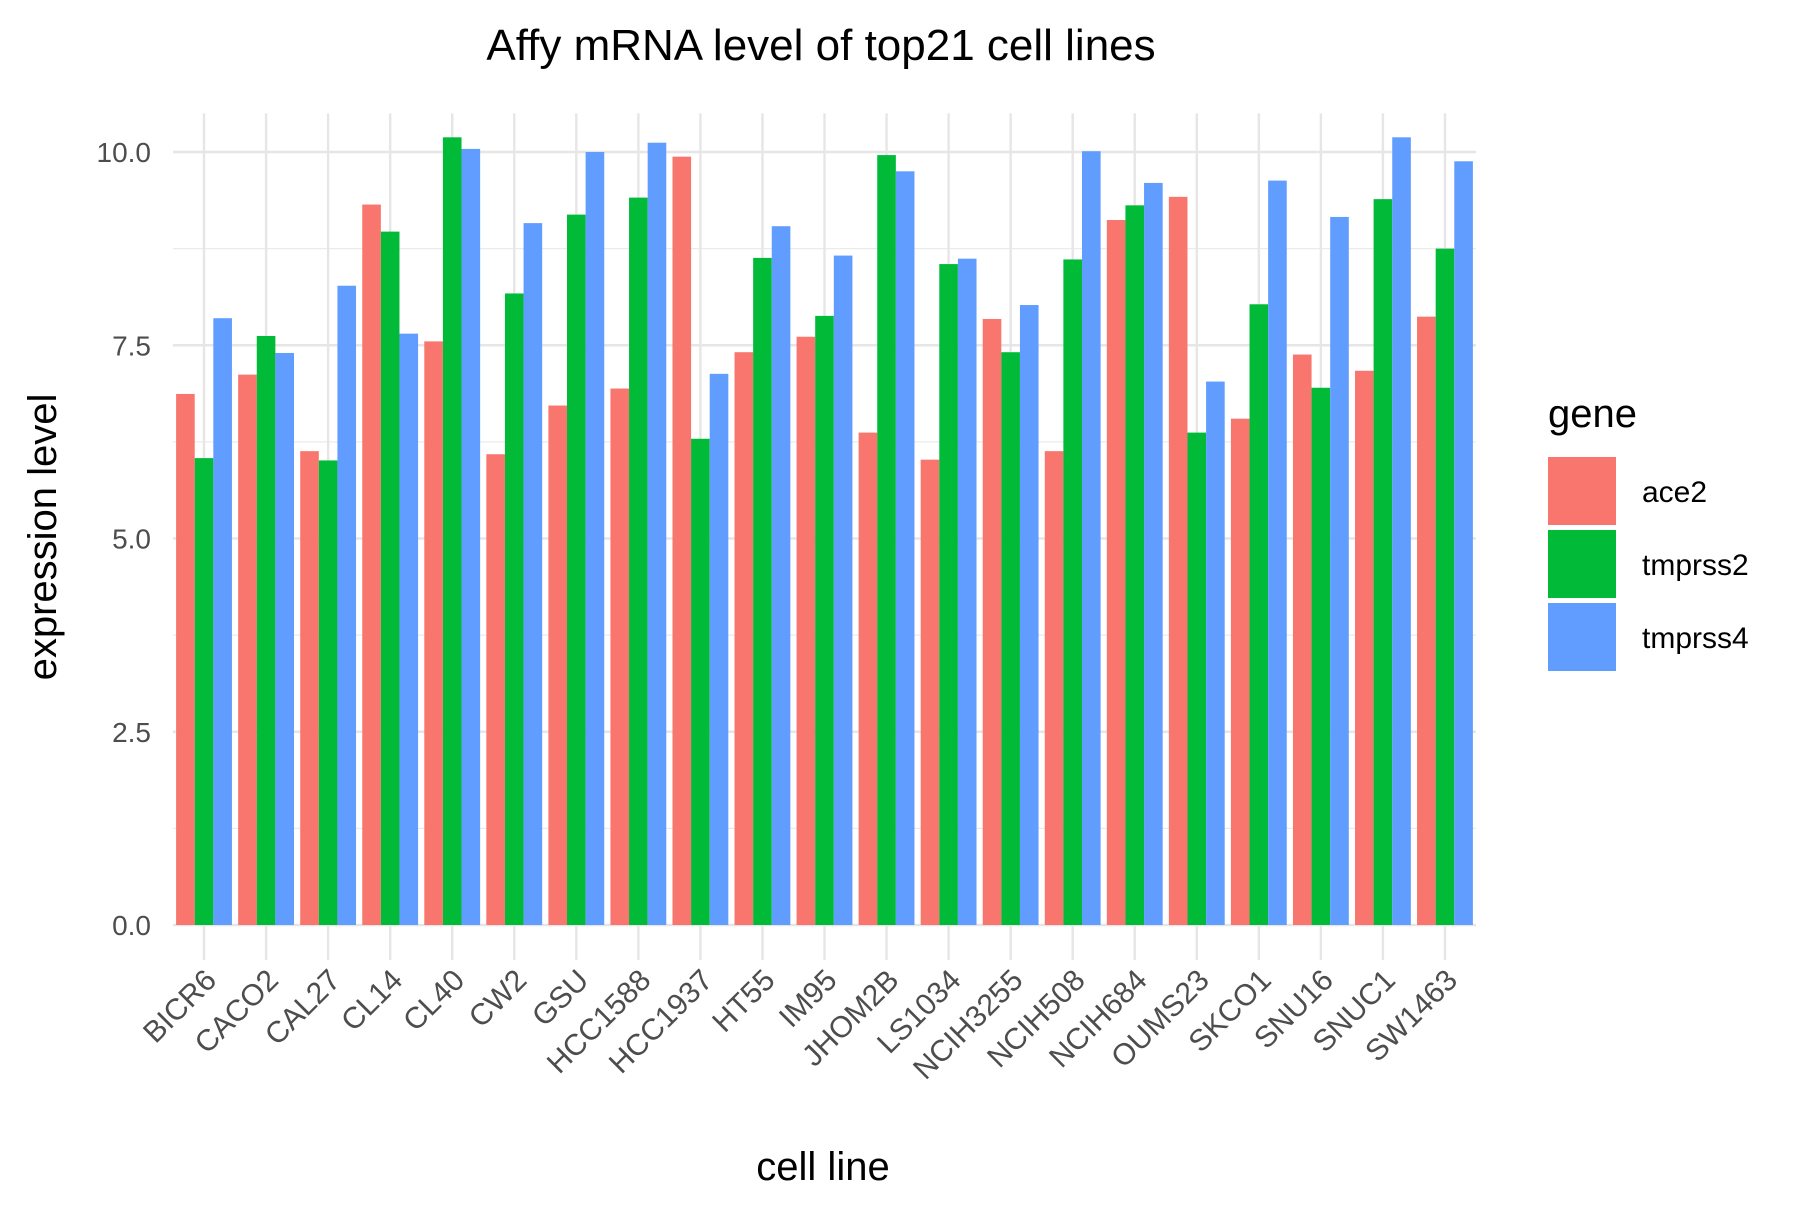  What do you see at coordinates (452, 531) in the screenshot?
I see `bar-tmprss2-cl40` at bounding box center [452, 531].